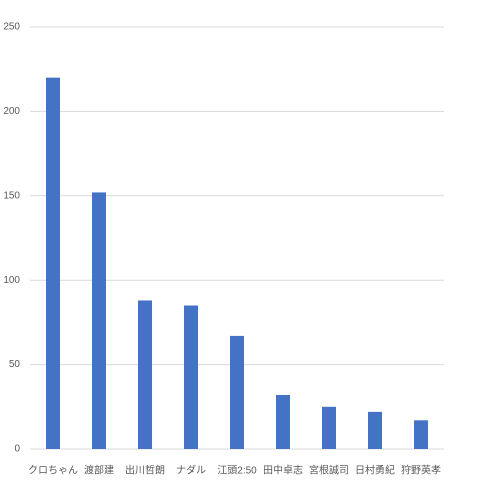 This screenshot has width=486, height=486. Describe the element at coordinates (375, 470) in the screenshot. I see `x-tick-label: 日村勇紀` at that location.